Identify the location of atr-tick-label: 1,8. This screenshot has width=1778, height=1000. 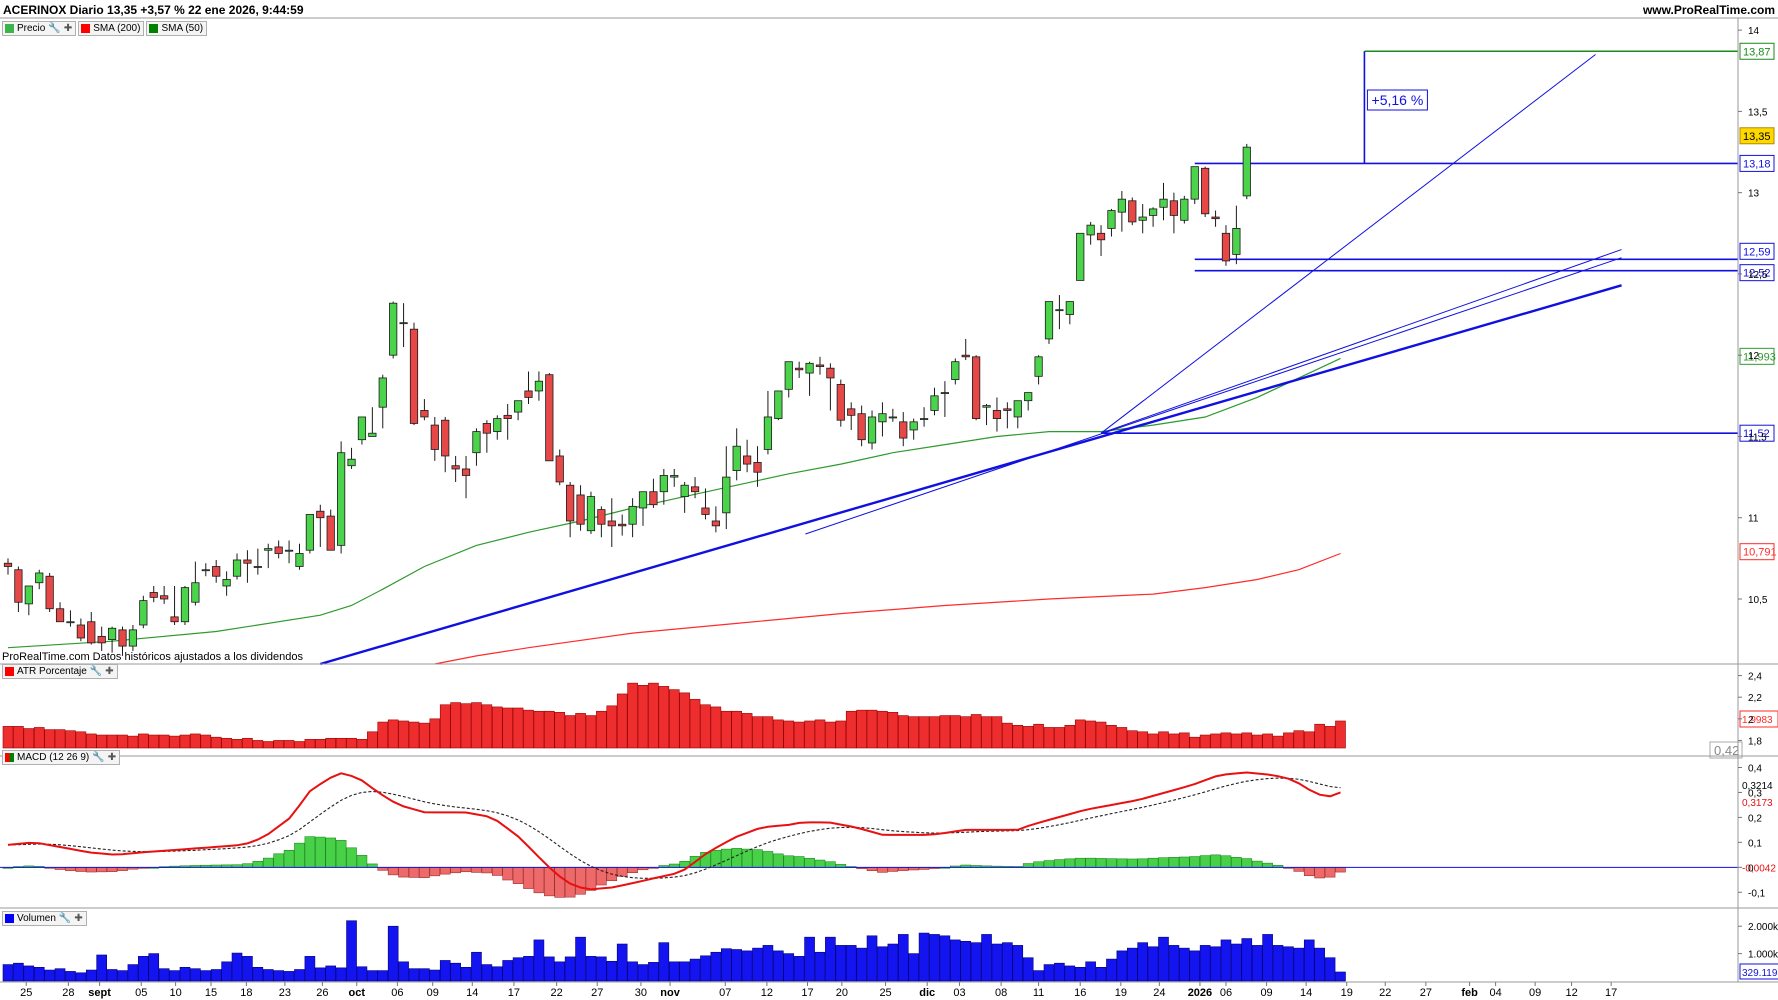
(1755, 741).